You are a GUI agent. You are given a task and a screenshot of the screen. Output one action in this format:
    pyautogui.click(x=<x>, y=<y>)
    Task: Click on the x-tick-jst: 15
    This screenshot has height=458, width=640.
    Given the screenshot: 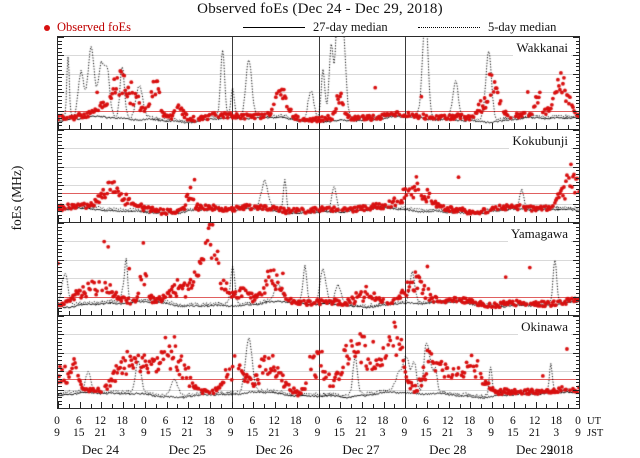 What is the action you would take?
    pyautogui.click(x=165, y=432)
    